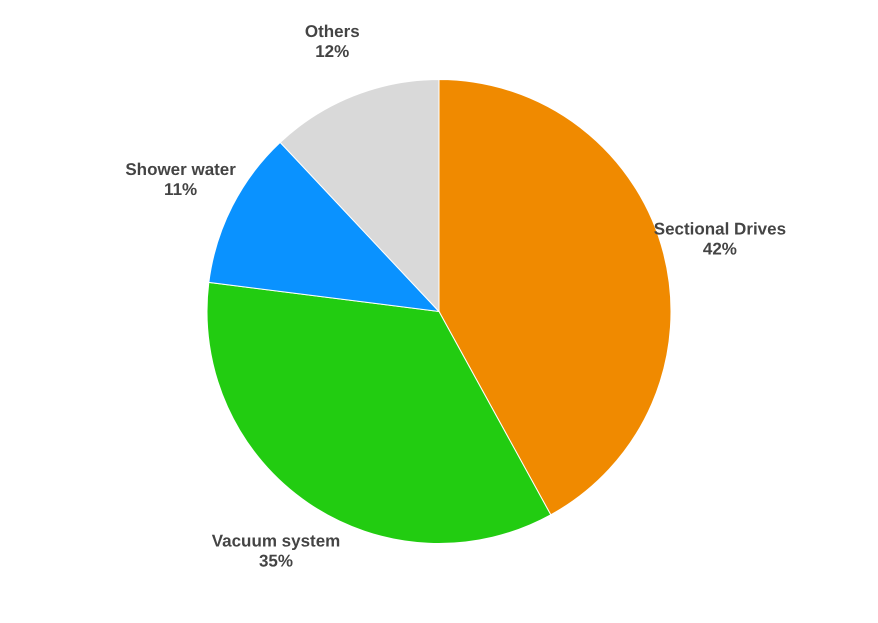  I want to click on slice-label: Others, so click(332, 31).